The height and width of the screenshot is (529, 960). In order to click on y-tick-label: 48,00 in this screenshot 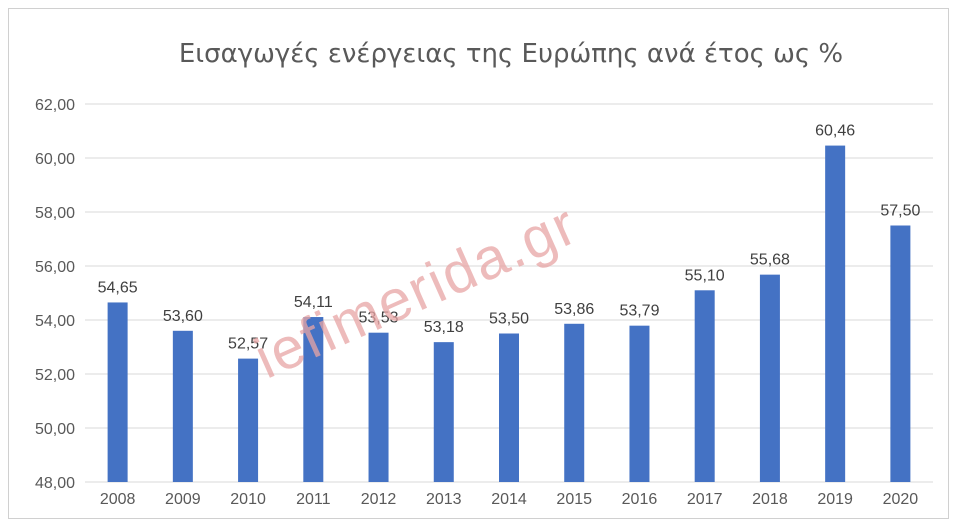, I will do `click(55, 483)`.